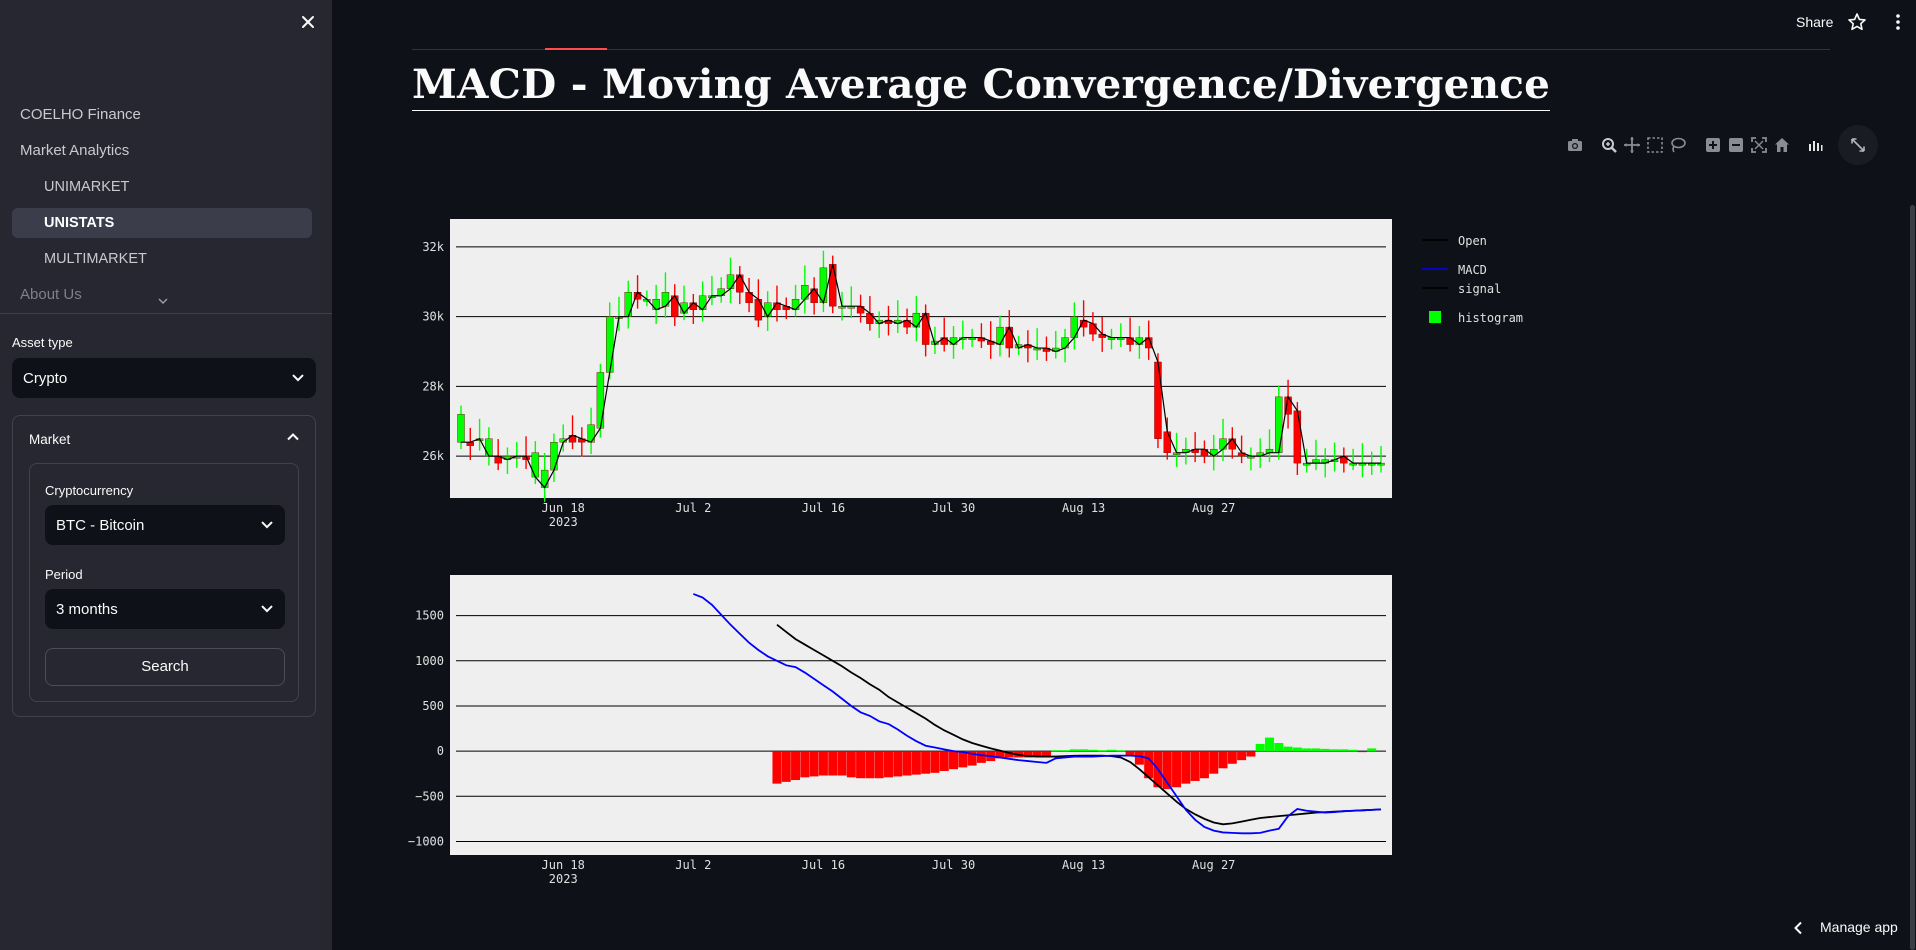  I want to click on camera-icon, so click(1575, 145).